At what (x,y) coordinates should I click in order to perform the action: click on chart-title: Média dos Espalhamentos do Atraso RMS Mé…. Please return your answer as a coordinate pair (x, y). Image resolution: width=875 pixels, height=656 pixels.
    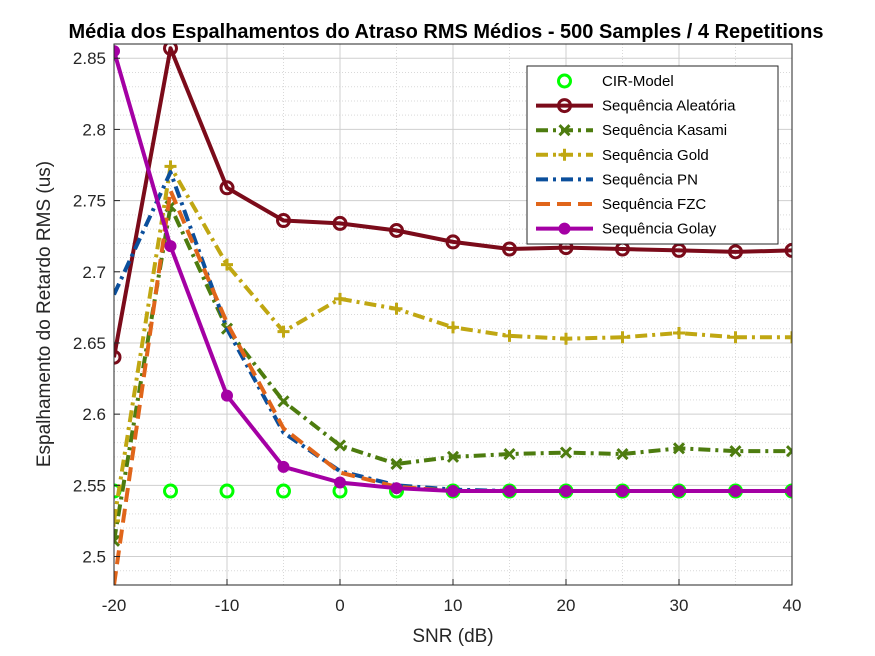
    Looking at the image, I should click on (446, 32).